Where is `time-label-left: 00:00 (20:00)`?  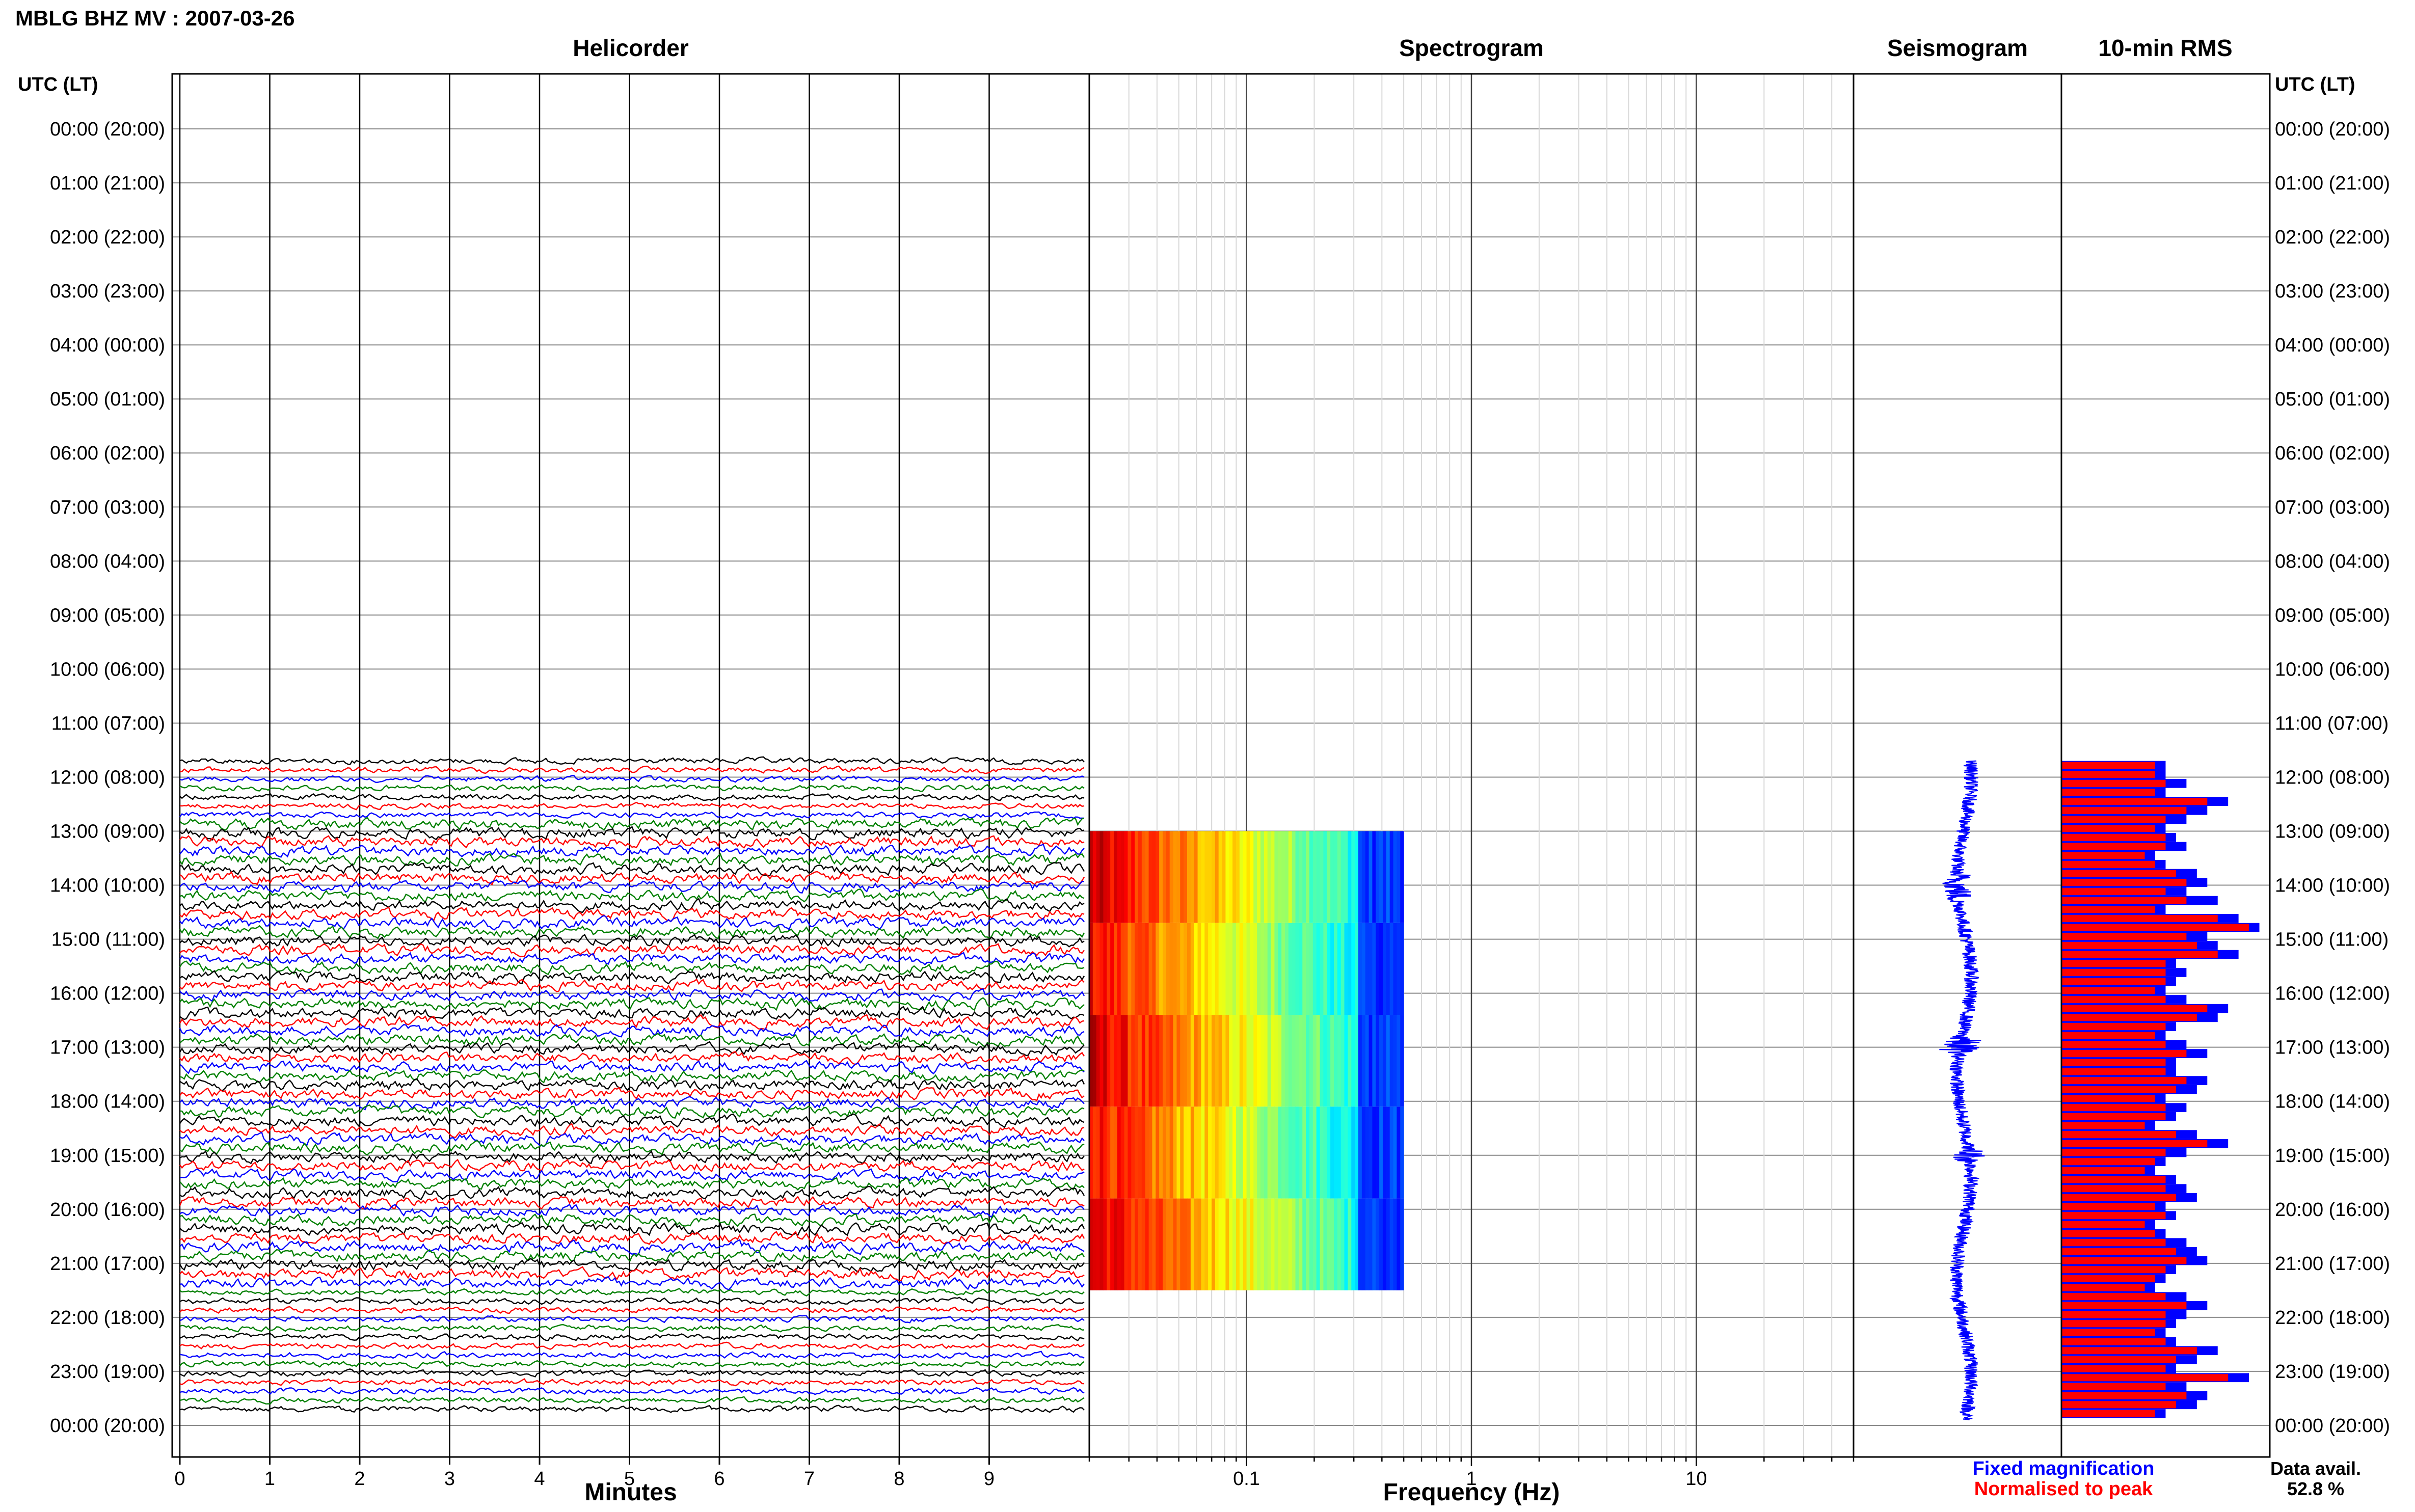 time-label-left: 00:00 (20:00) is located at coordinates (107, 1426).